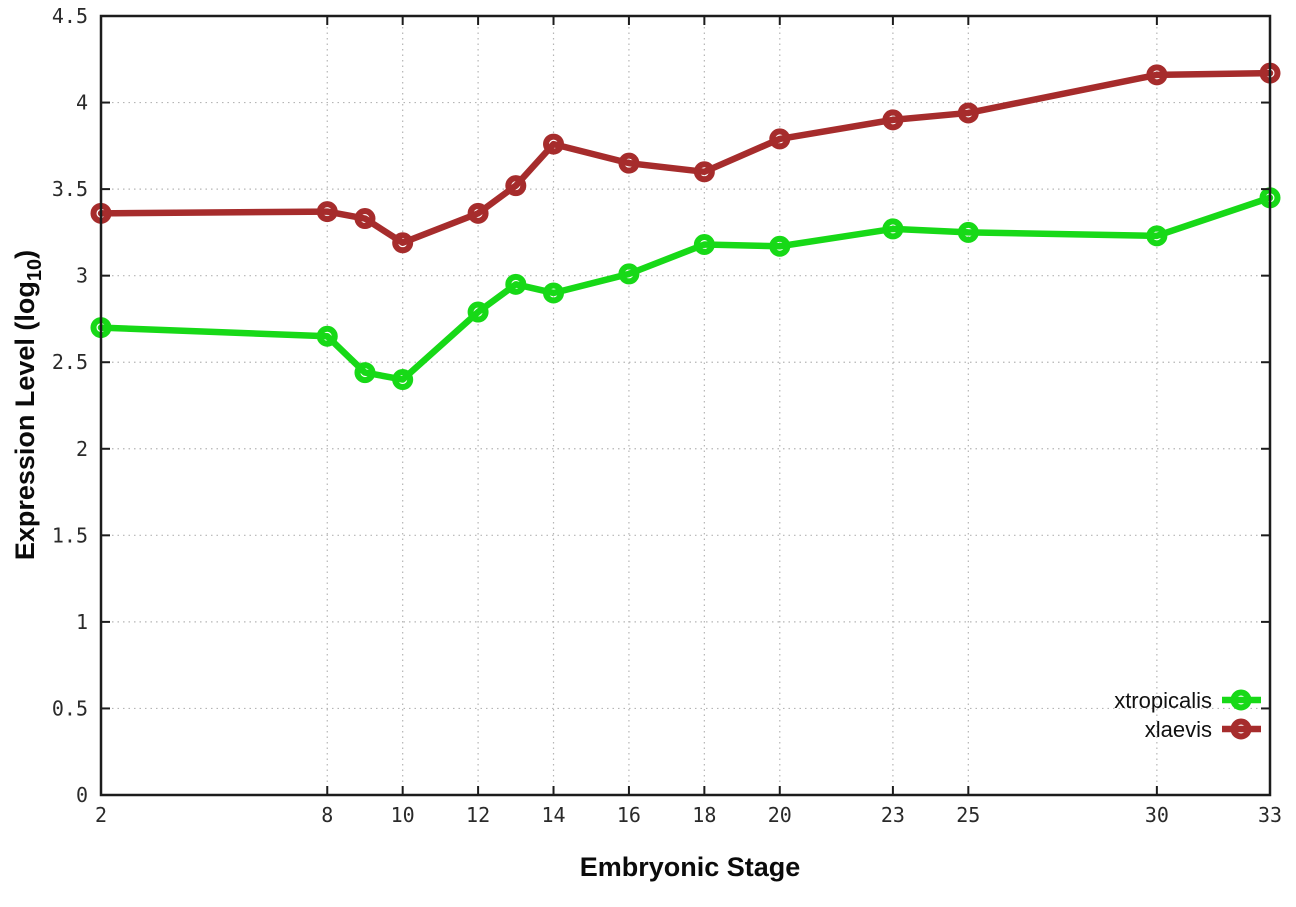  What do you see at coordinates (70, 535) in the screenshot?
I see `y-tick-label: 1.5` at bounding box center [70, 535].